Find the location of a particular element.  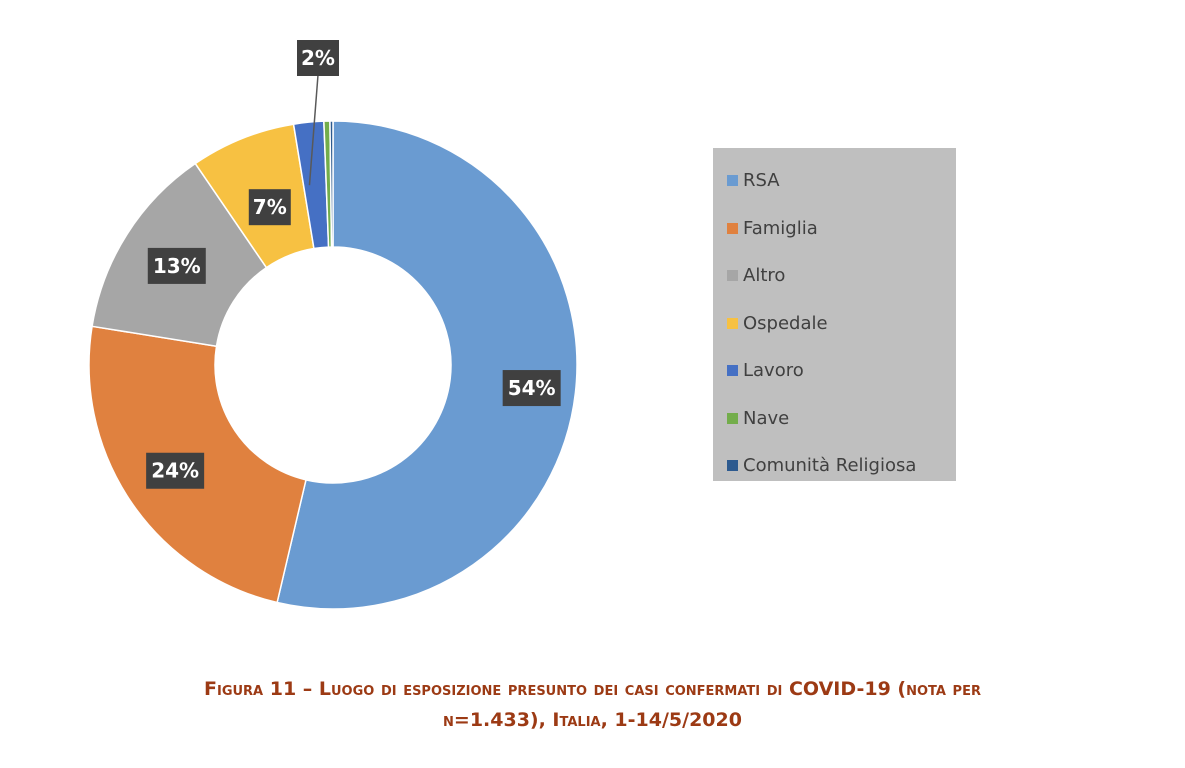

data-label-text: 13% is located at coordinates (177, 266).